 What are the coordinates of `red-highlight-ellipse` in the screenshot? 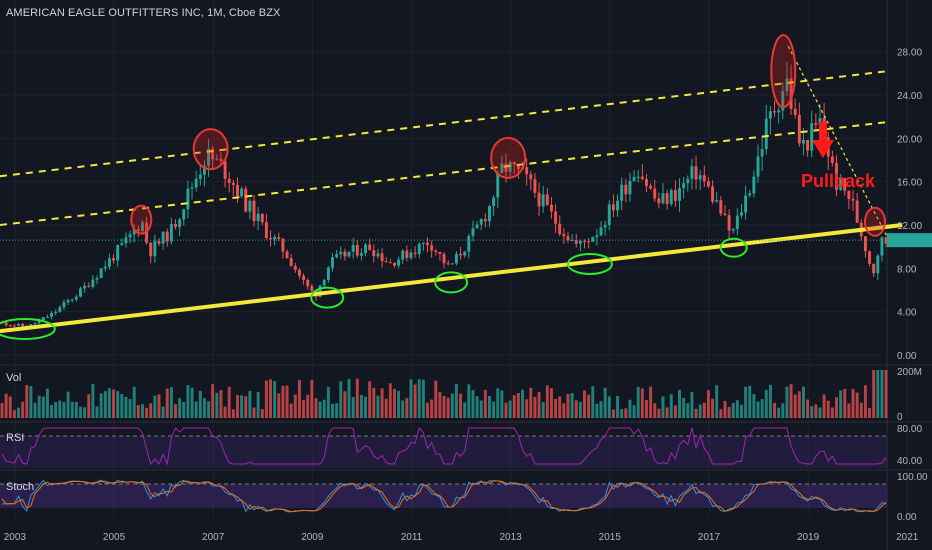 It's located at (141, 219).